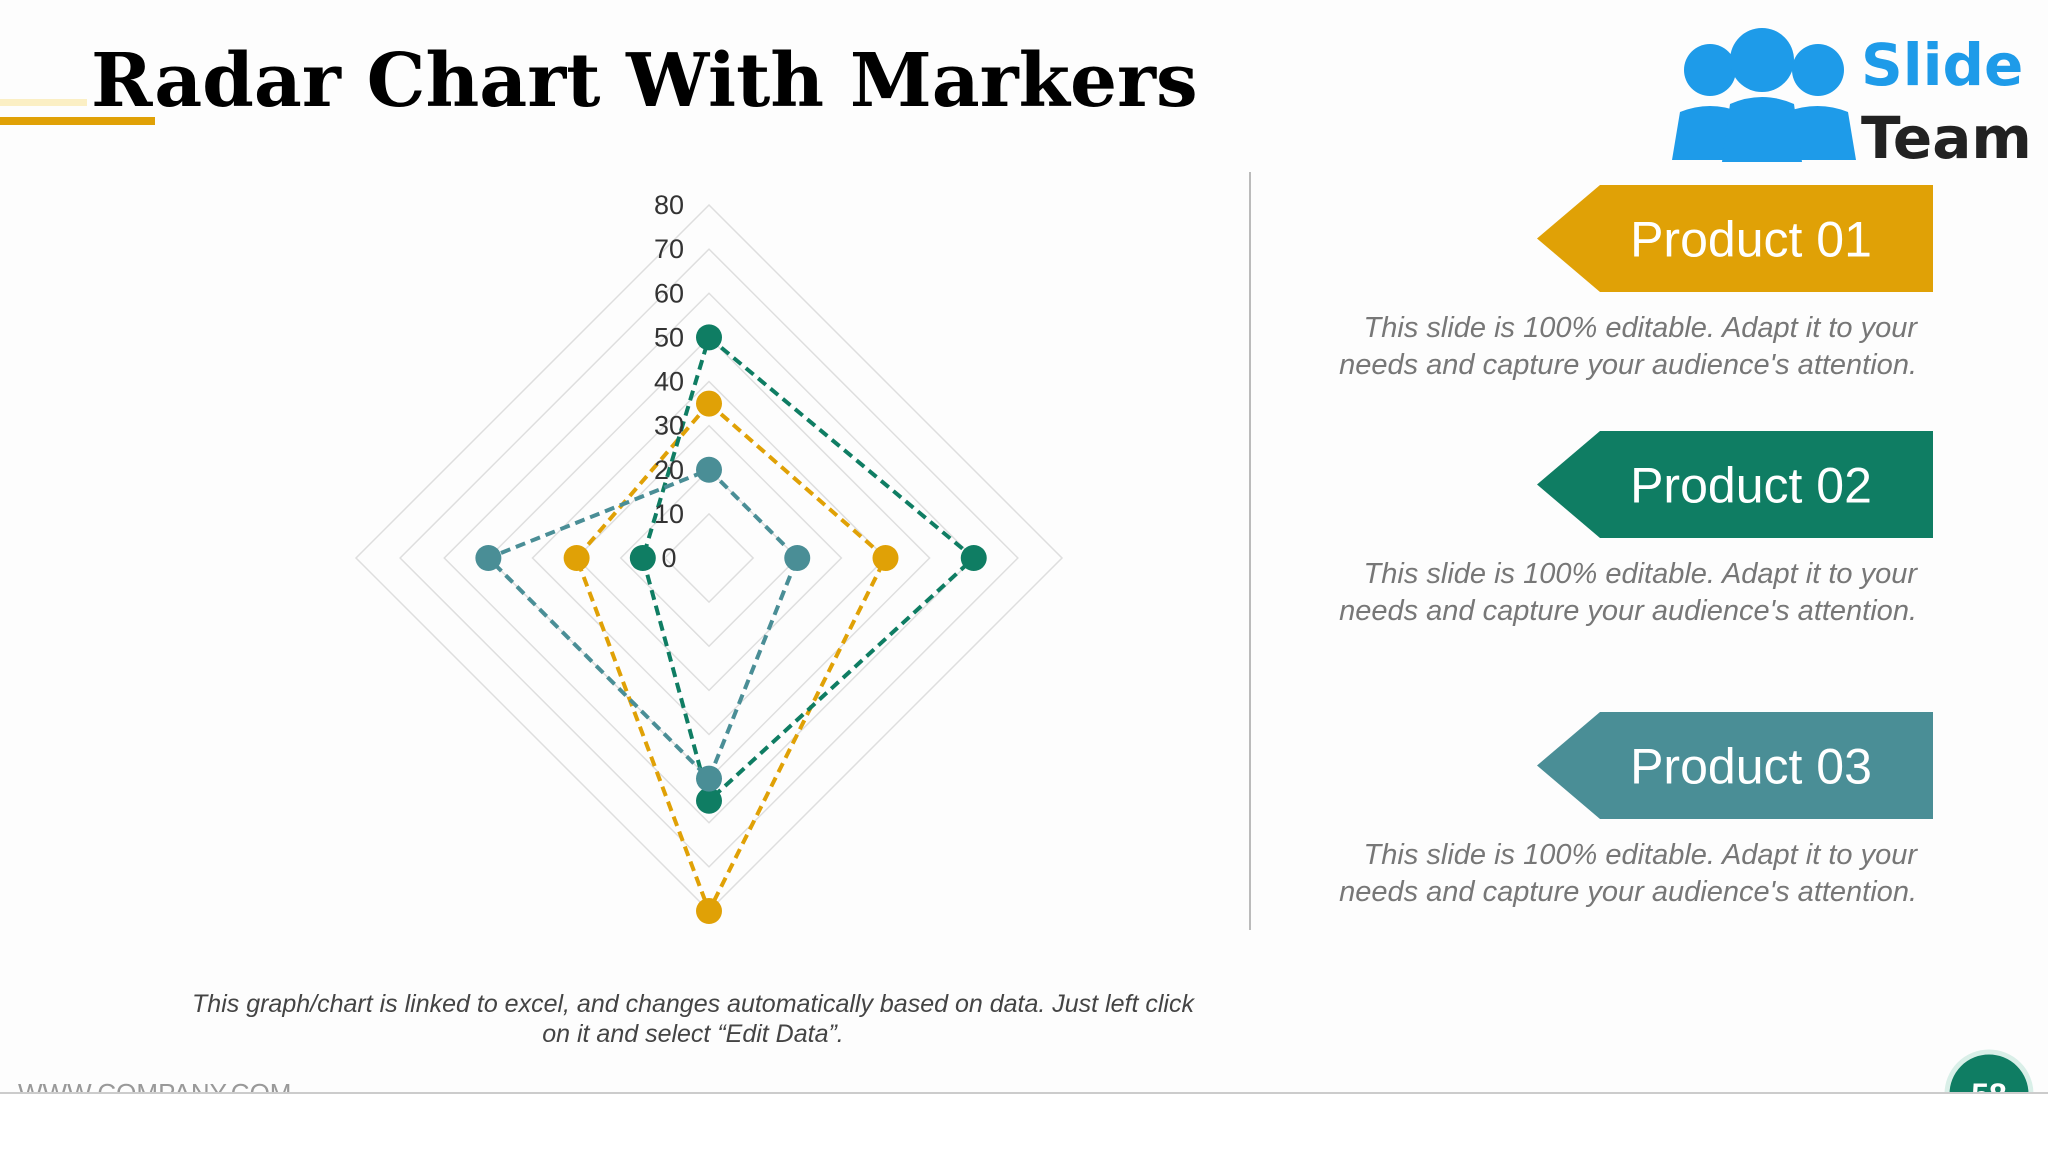  Describe the element at coordinates (1751, 240) in the screenshot. I see `legend-label: Product 01` at that location.